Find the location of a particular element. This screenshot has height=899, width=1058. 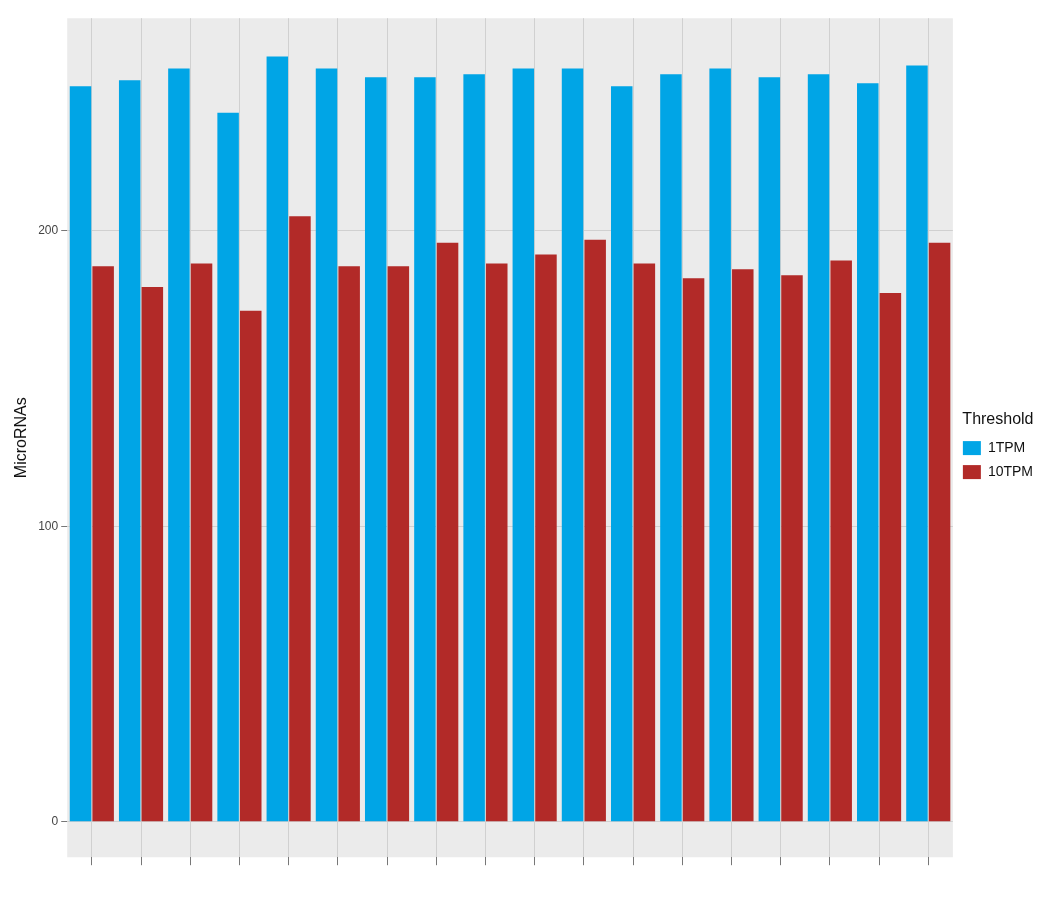

y-tick-label: 100 is located at coordinates (48, 525).